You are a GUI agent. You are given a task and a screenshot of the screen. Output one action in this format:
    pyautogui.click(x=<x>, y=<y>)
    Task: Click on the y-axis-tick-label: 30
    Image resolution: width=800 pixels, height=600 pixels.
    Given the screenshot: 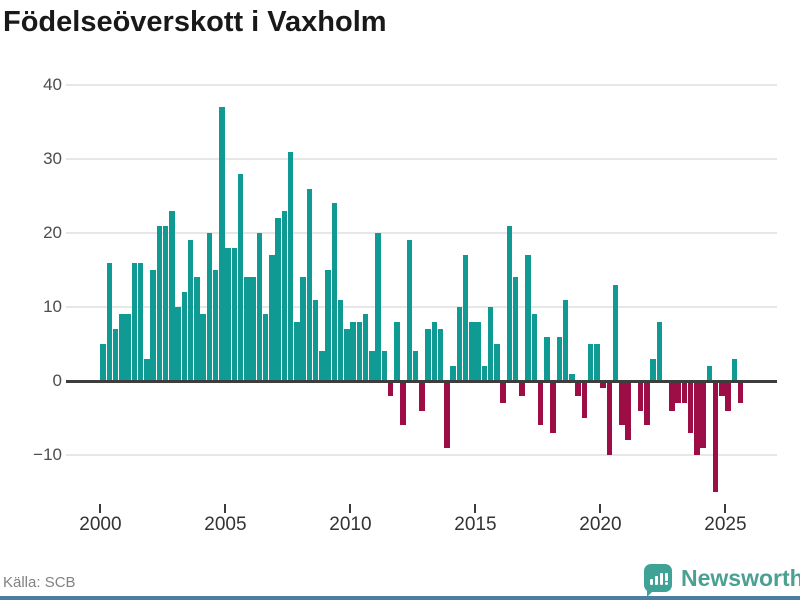 What is the action you would take?
    pyautogui.click(x=52, y=158)
    